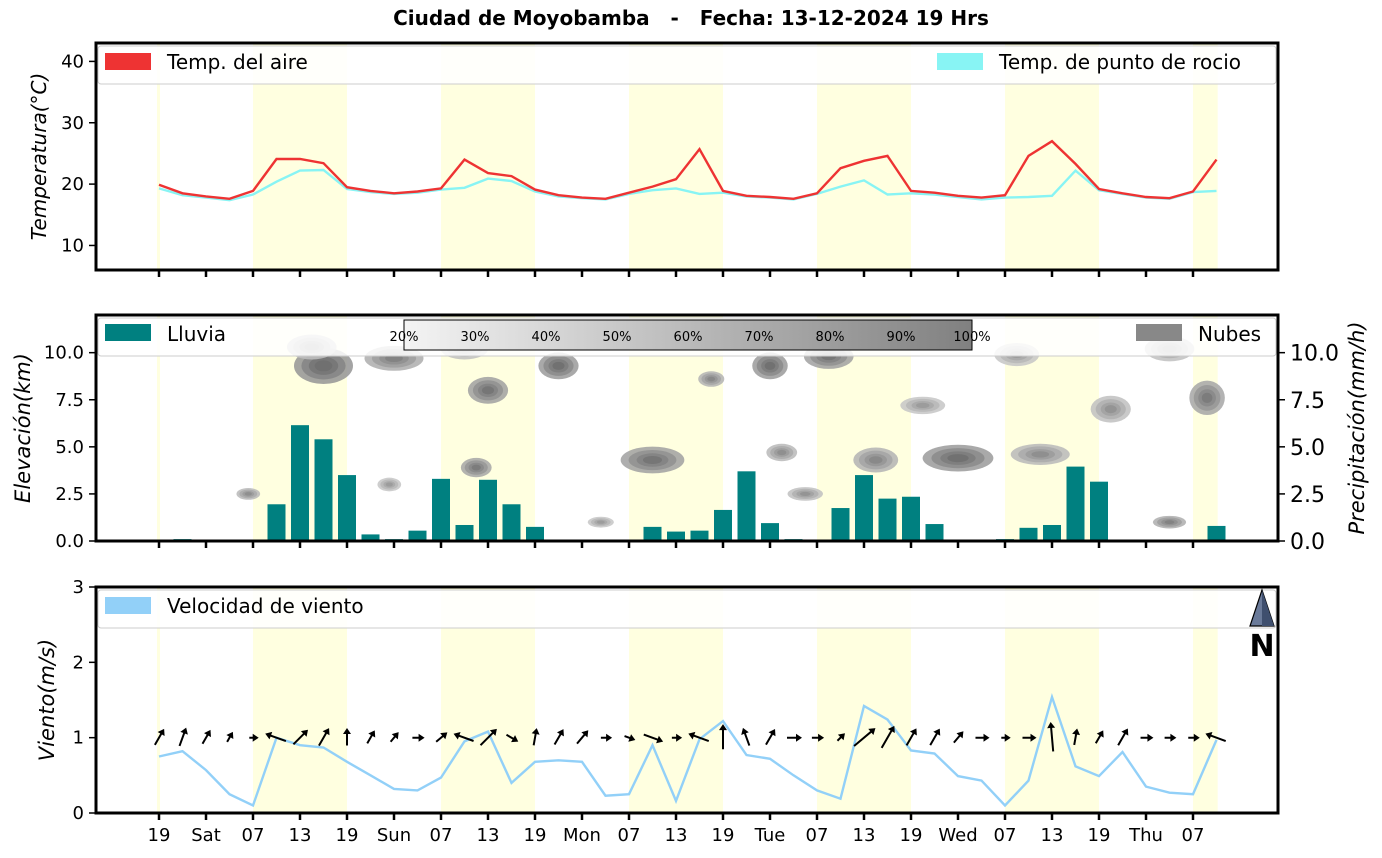  What do you see at coordinates (69, 494) in the screenshot?
I see `y-tick-label: 2.5` at bounding box center [69, 494].